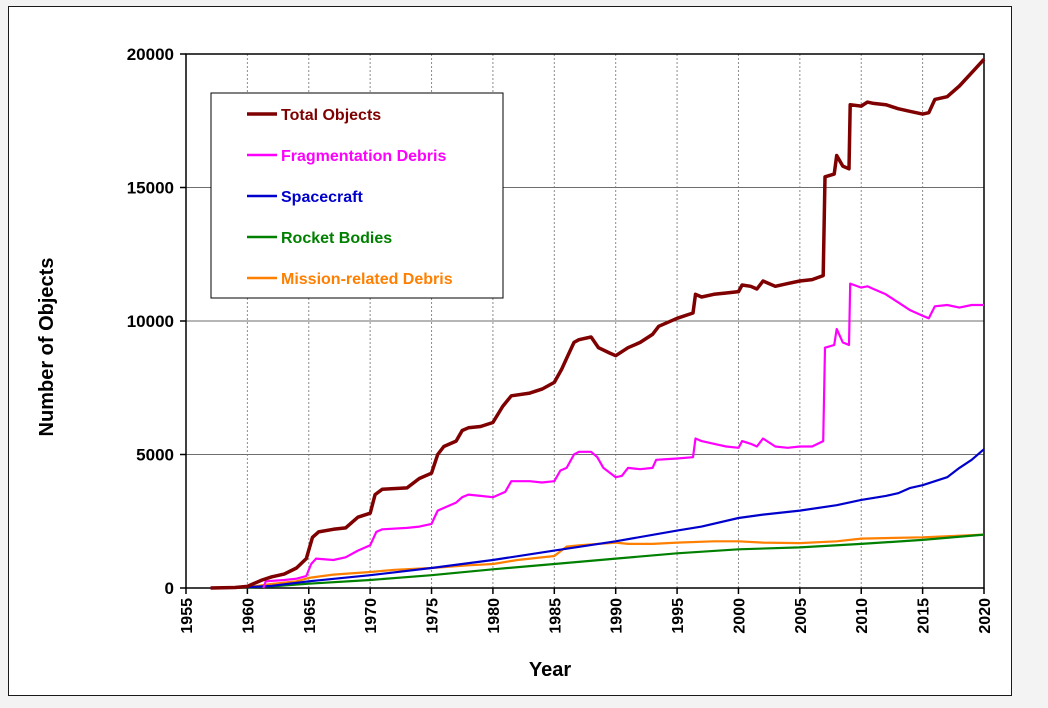 The height and width of the screenshot is (708, 1048). I want to click on x-tick-label: 2005, so click(801, 616).